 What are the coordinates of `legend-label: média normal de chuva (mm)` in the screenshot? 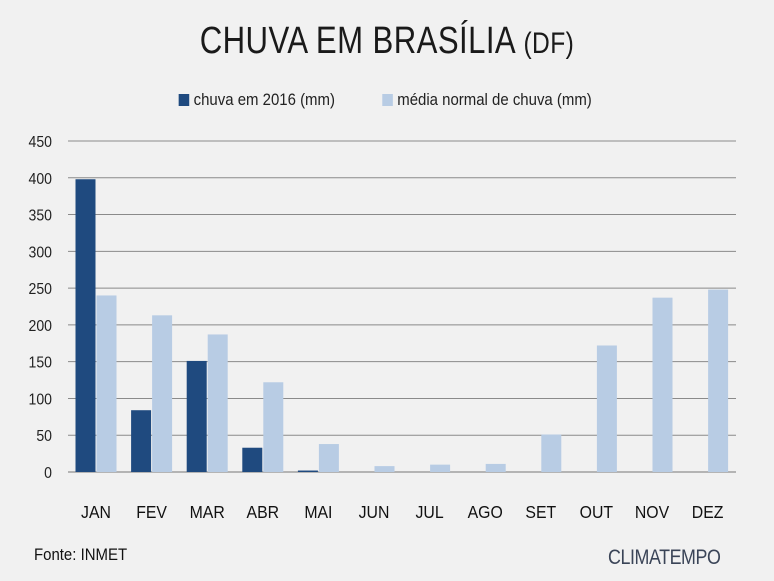 It's located at (494, 99).